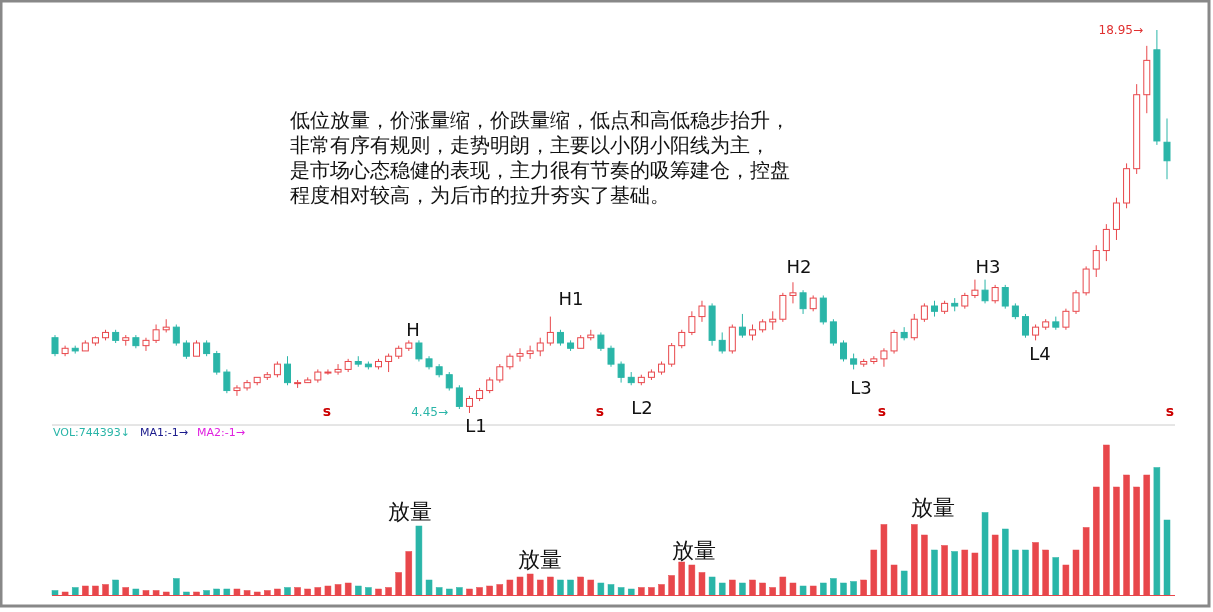 The image size is (1213, 612). What do you see at coordinates (642, 407) in the screenshot?
I see `annotation: L2` at bounding box center [642, 407].